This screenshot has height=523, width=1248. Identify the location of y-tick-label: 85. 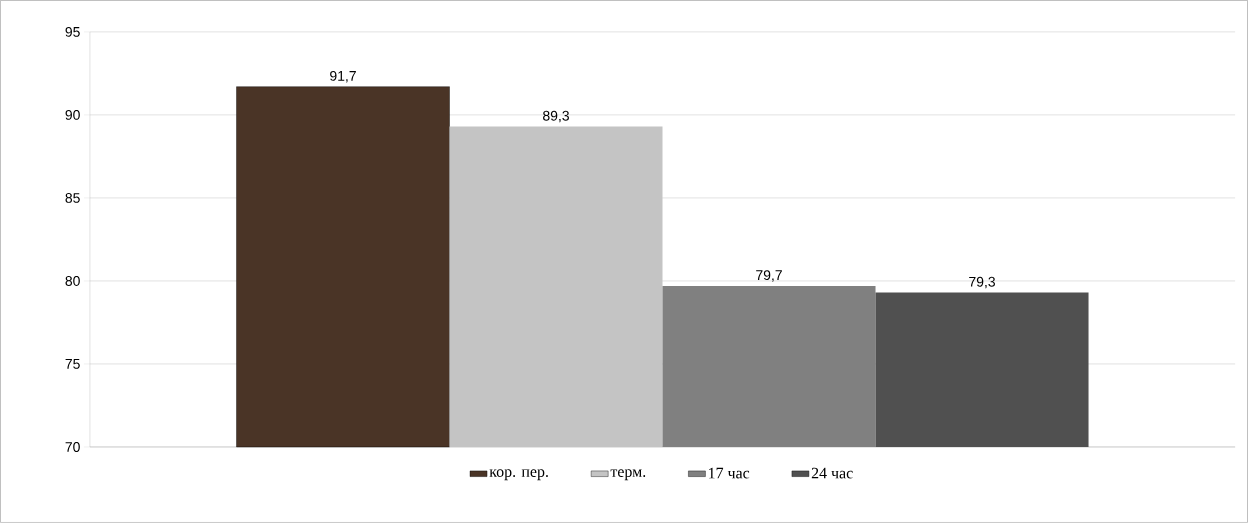
(72, 198).